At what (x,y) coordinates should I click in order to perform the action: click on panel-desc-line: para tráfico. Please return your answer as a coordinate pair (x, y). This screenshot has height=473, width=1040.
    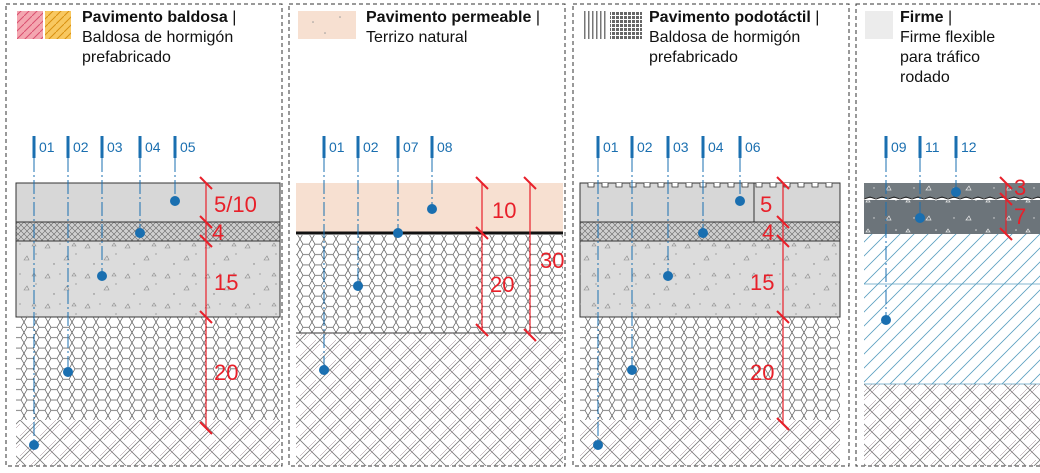
    Looking at the image, I should click on (940, 57).